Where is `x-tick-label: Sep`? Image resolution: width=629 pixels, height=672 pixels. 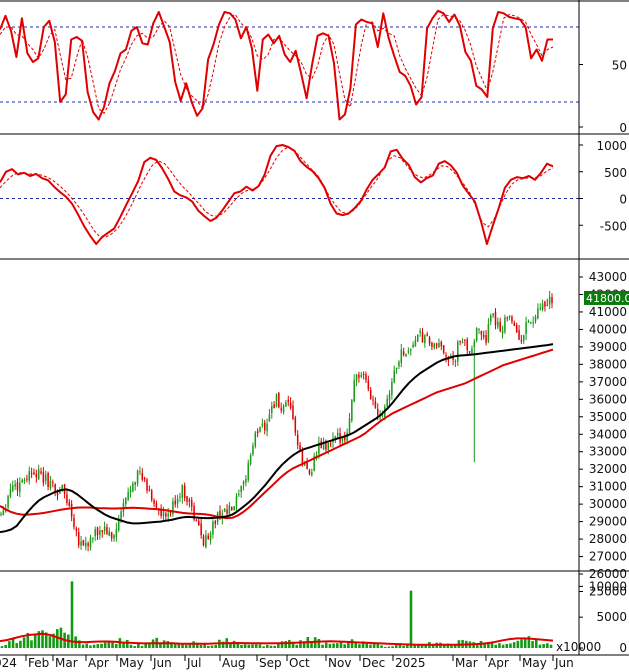
x-tick-label: Sep is located at coordinates (270, 663).